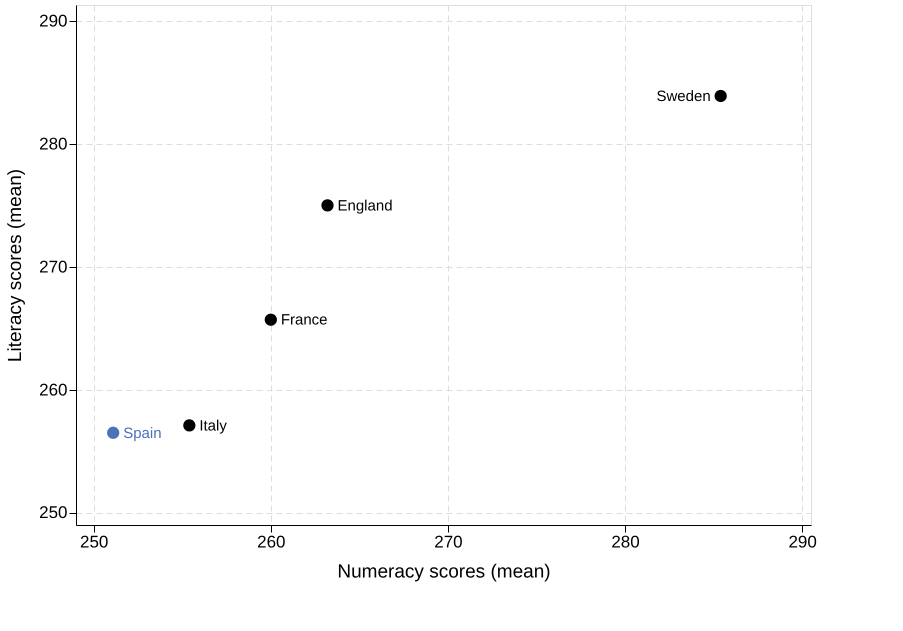  Describe the element at coordinates (625, 542) in the screenshot. I see `x-tick-label: 280` at that location.